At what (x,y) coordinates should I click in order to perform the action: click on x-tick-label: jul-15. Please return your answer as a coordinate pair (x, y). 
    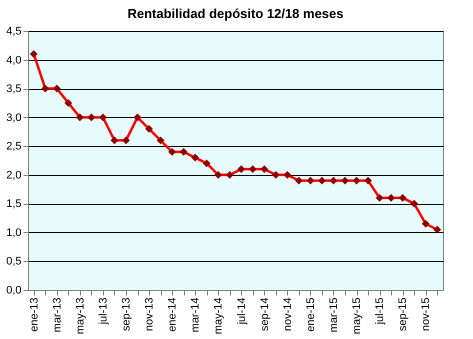
    Looking at the image, I should click on (380, 312).